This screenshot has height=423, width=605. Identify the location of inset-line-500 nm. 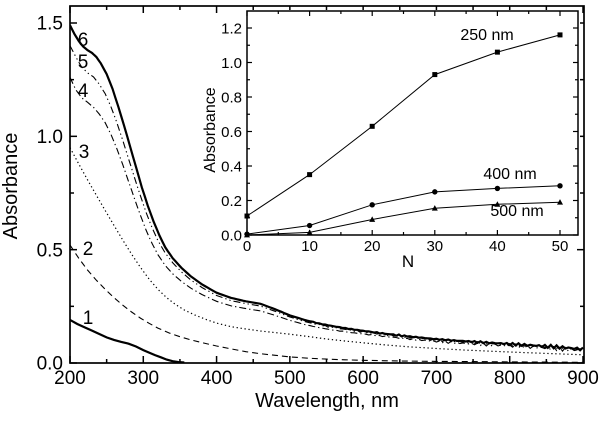
(403, 218).